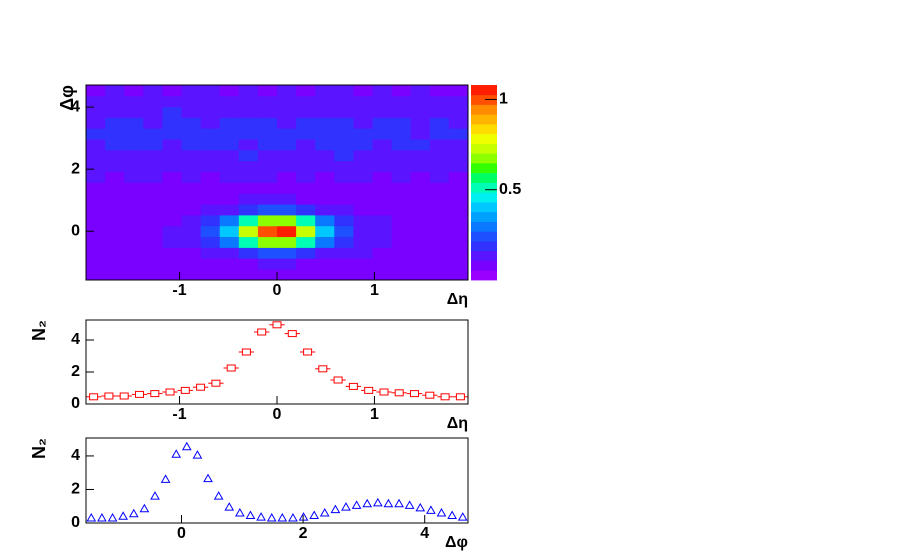  I want to click on colorbar-tick-label: 1, so click(503, 99).